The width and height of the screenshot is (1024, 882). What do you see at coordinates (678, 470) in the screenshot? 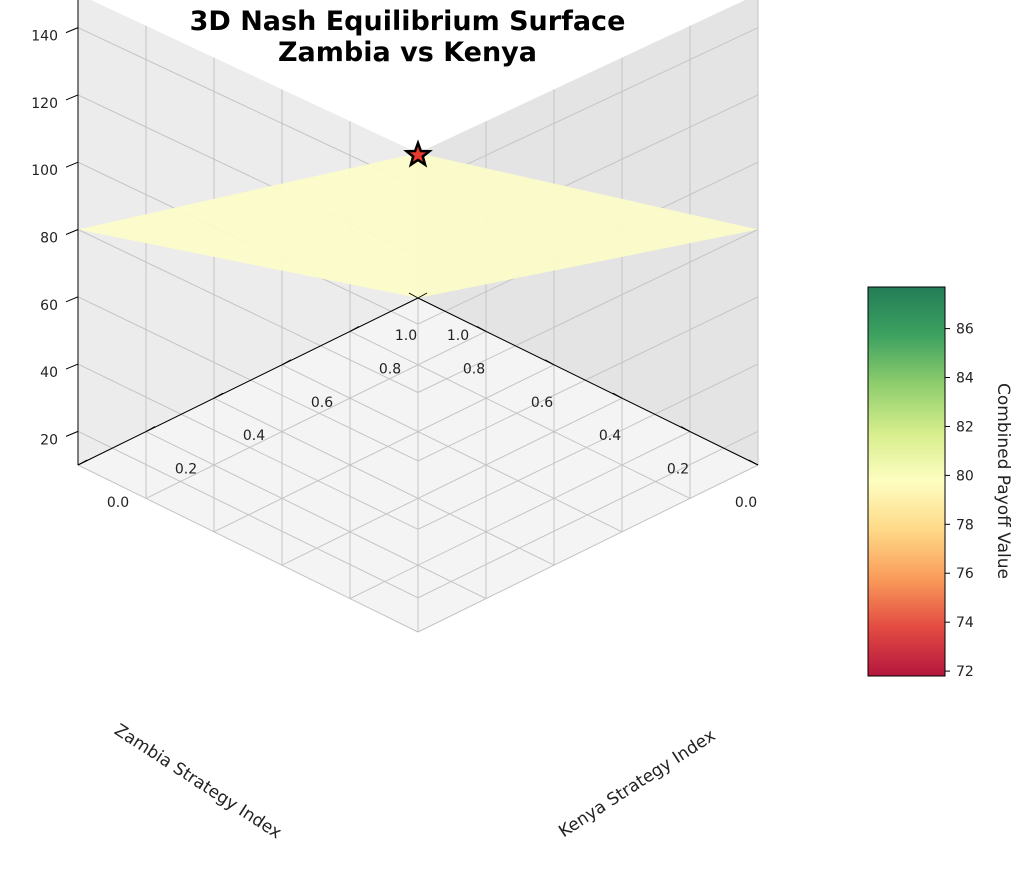
I see `x-tick-label: 0.2` at bounding box center [678, 470].